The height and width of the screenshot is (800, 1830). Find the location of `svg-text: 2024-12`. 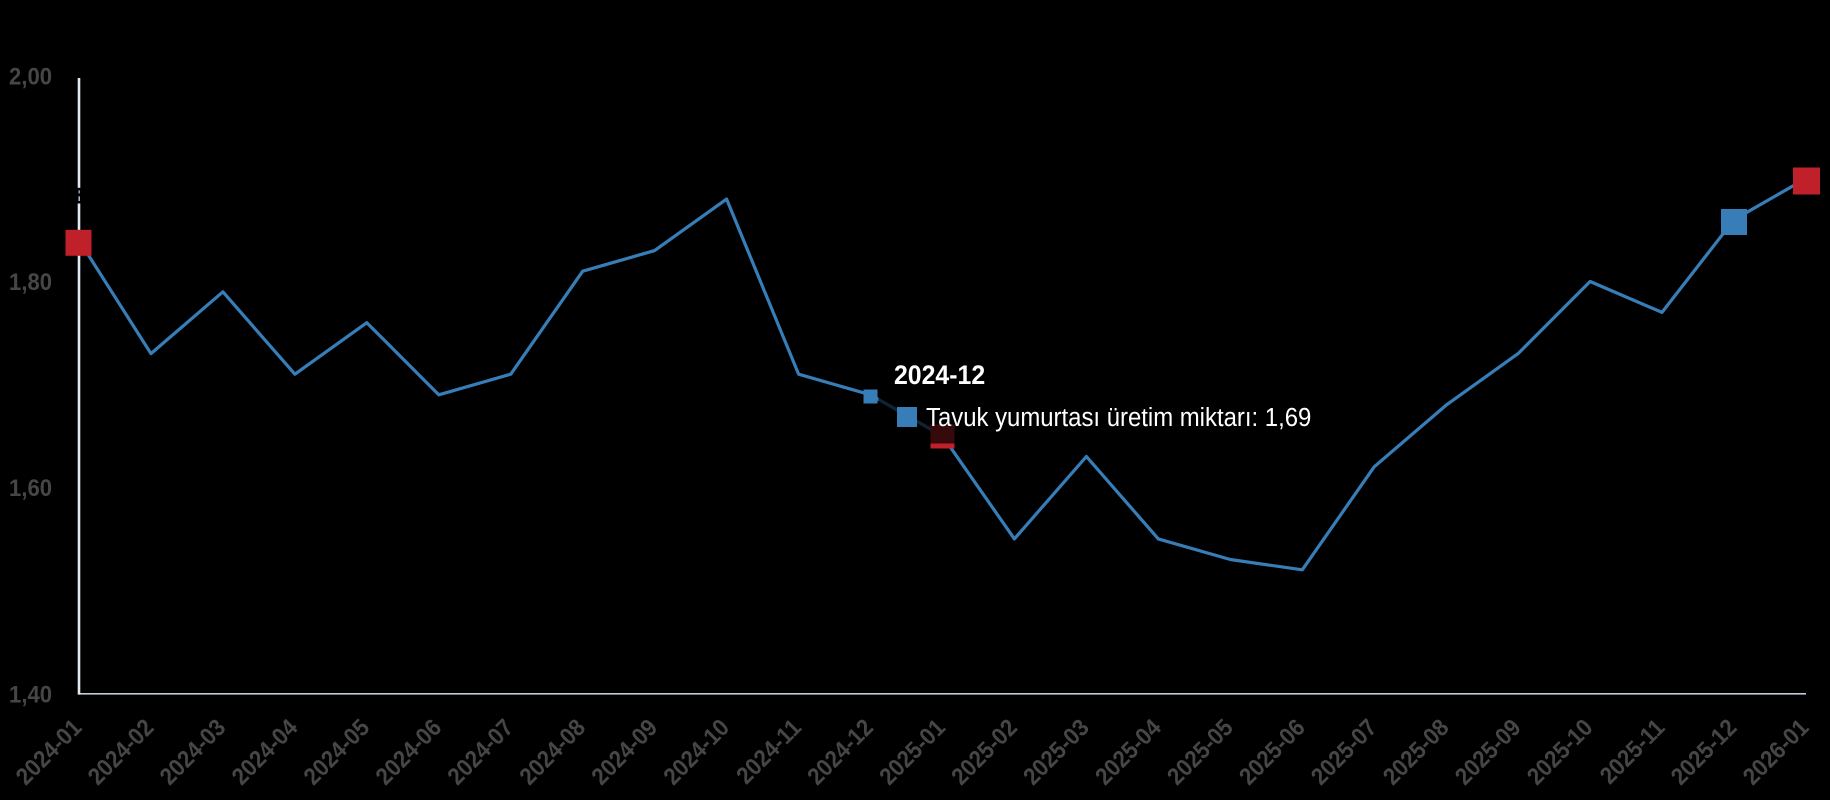

svg-text: 2024-12 is located at coordinates (939, 375).